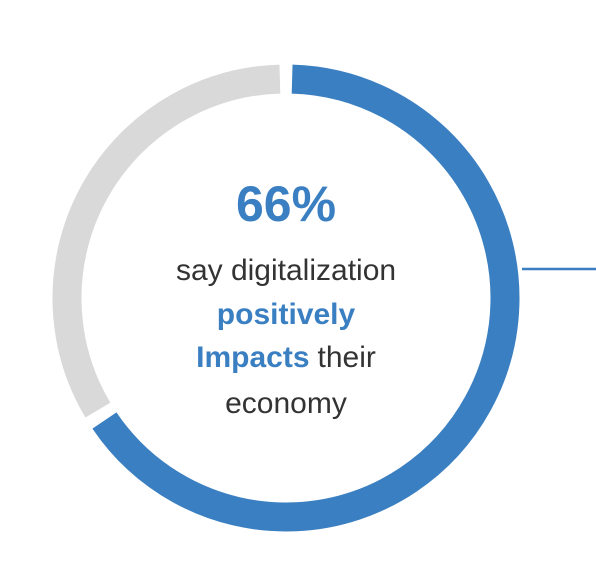  I want to click on caption-text: economy, so click(286, 403).